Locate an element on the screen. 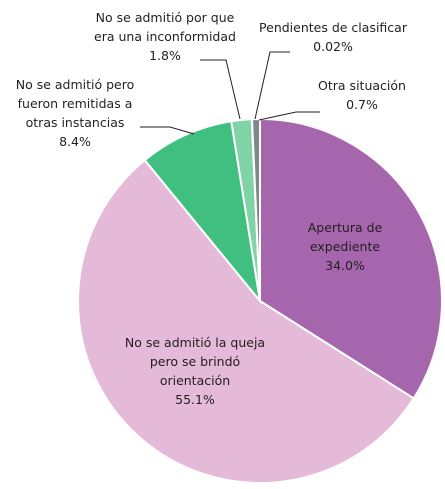 This screenshot has height=489, width=445. slice-label: Otra situación is located at coordinates (362, 85).